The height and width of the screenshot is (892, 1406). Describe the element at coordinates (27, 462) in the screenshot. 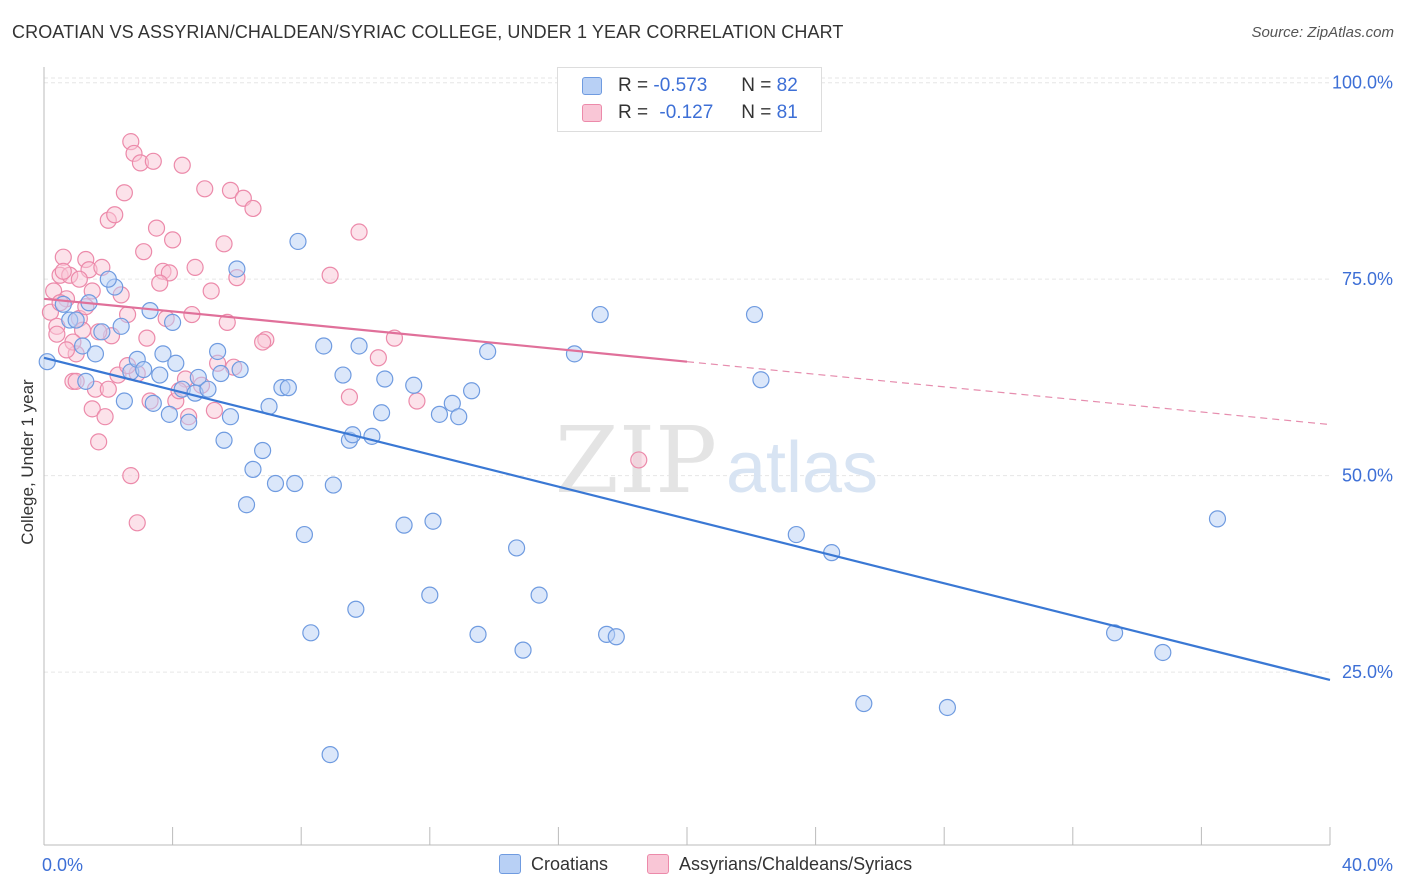

I see `y-axis-label: College, Under 1 year` at that location.